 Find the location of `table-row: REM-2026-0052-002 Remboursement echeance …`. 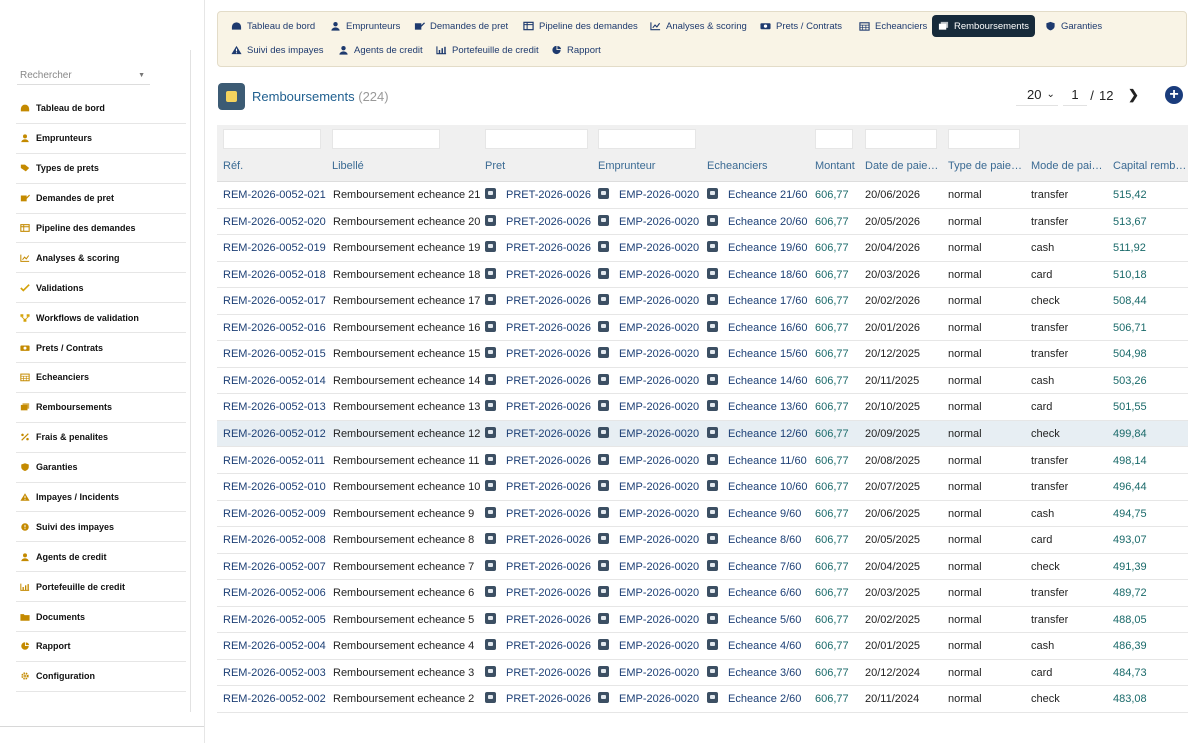

table-row: REM-2026-0052-002 Remboursement echeance … is located at coordinates (702, 699).